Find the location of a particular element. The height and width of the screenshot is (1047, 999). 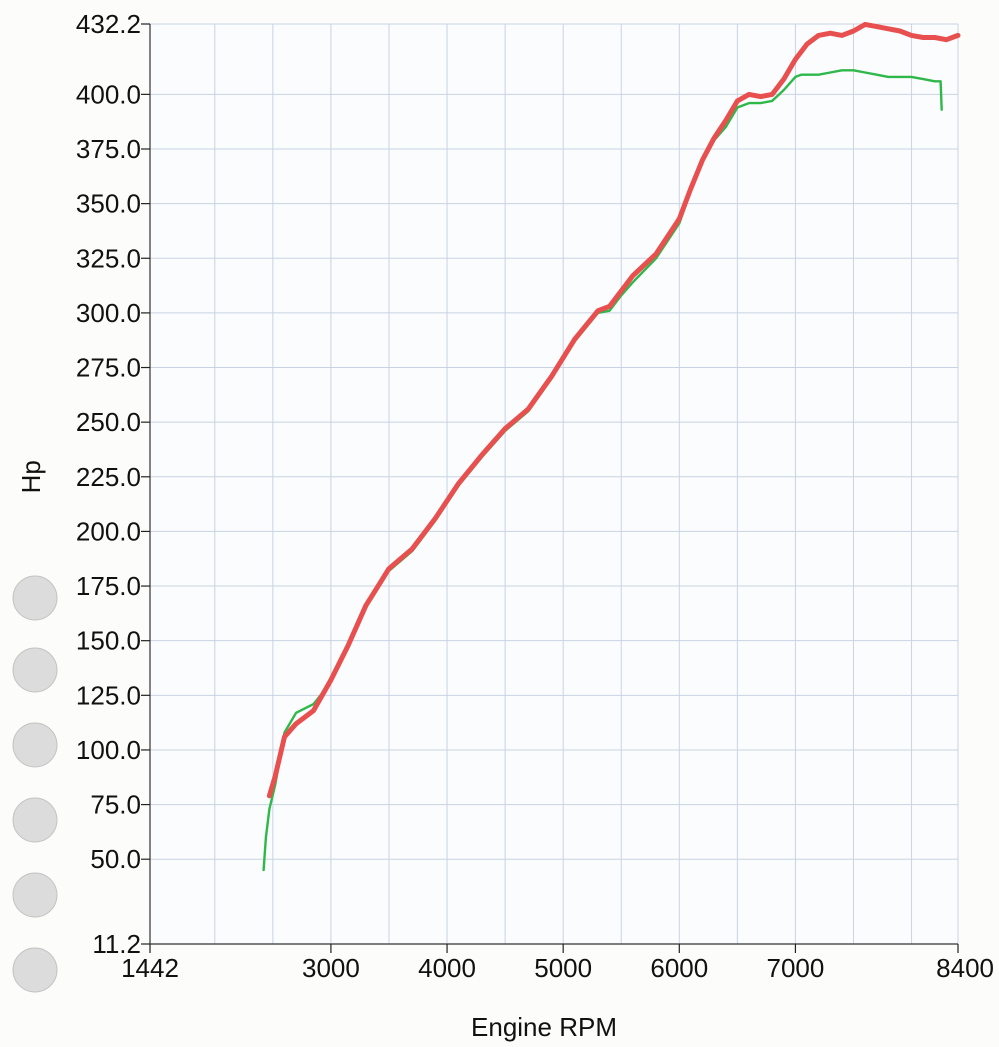

y-tick-label: 275.0 is located at coordinates (108, 368).